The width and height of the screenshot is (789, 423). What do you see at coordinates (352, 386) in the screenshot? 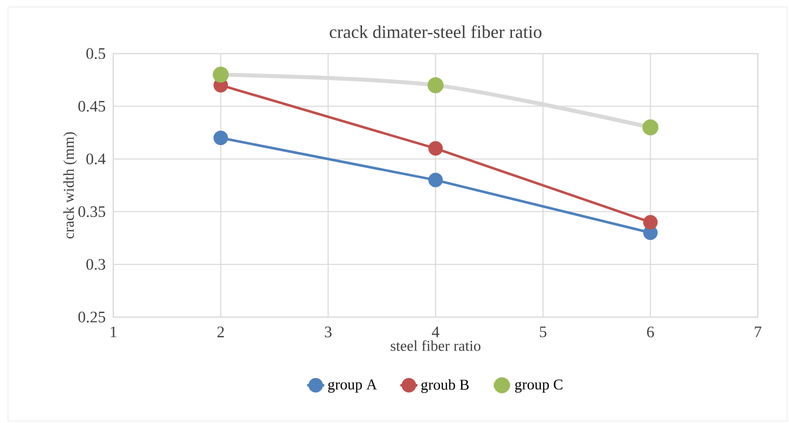
I see `legend-label: group A` at bounding box center [352, 386].